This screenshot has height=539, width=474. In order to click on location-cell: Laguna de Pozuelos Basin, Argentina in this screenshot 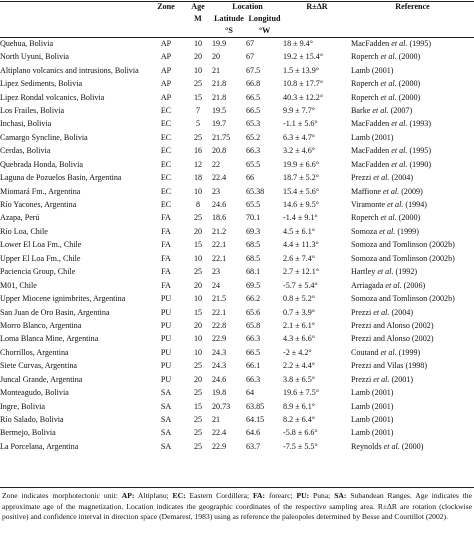, I will do `click(61, 178)`.